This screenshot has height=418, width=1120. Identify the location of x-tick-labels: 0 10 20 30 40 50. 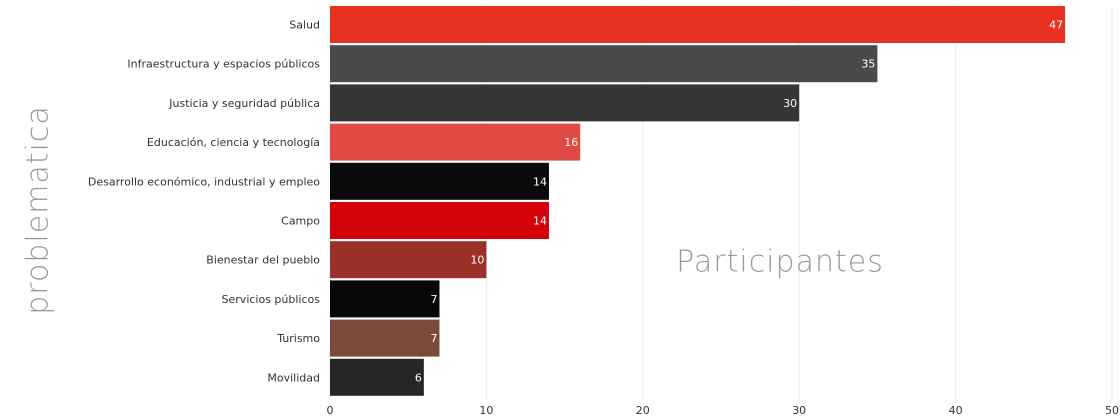
(723, 410).